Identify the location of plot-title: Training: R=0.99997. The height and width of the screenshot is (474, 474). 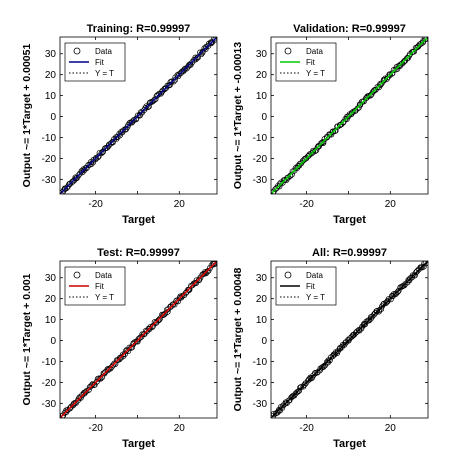
(139, 29).